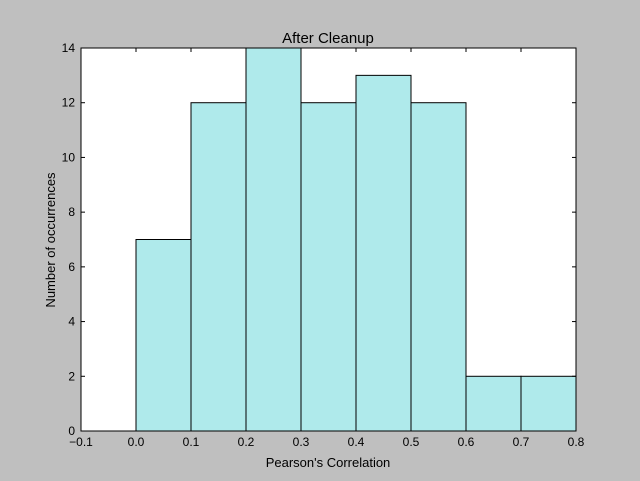 The width and height of the screenshot is (640, 481). I want to click on y-tick-label: 2, so click(71, 376).